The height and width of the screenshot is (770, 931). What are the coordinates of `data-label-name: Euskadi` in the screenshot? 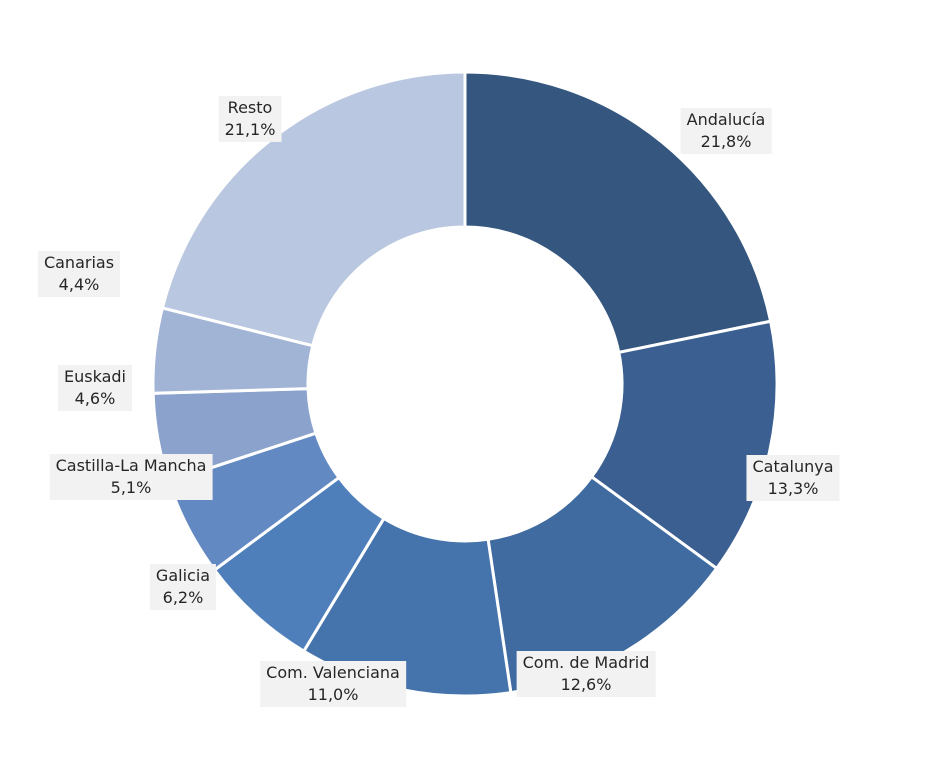 It's located at (95, 376).